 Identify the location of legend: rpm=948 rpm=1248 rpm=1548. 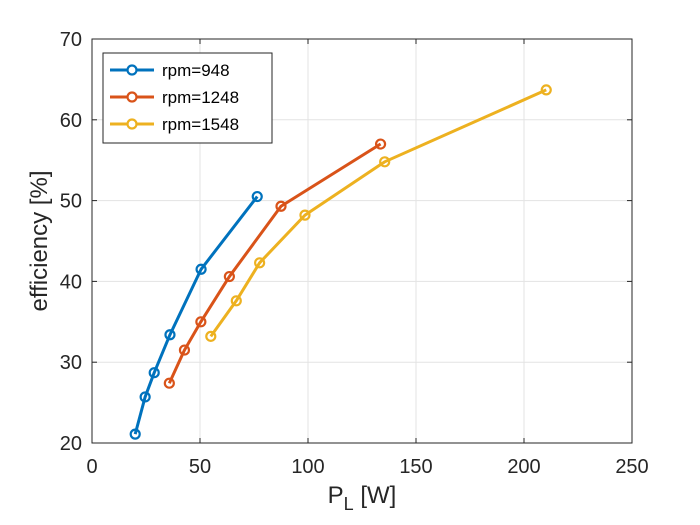
(187, 98).